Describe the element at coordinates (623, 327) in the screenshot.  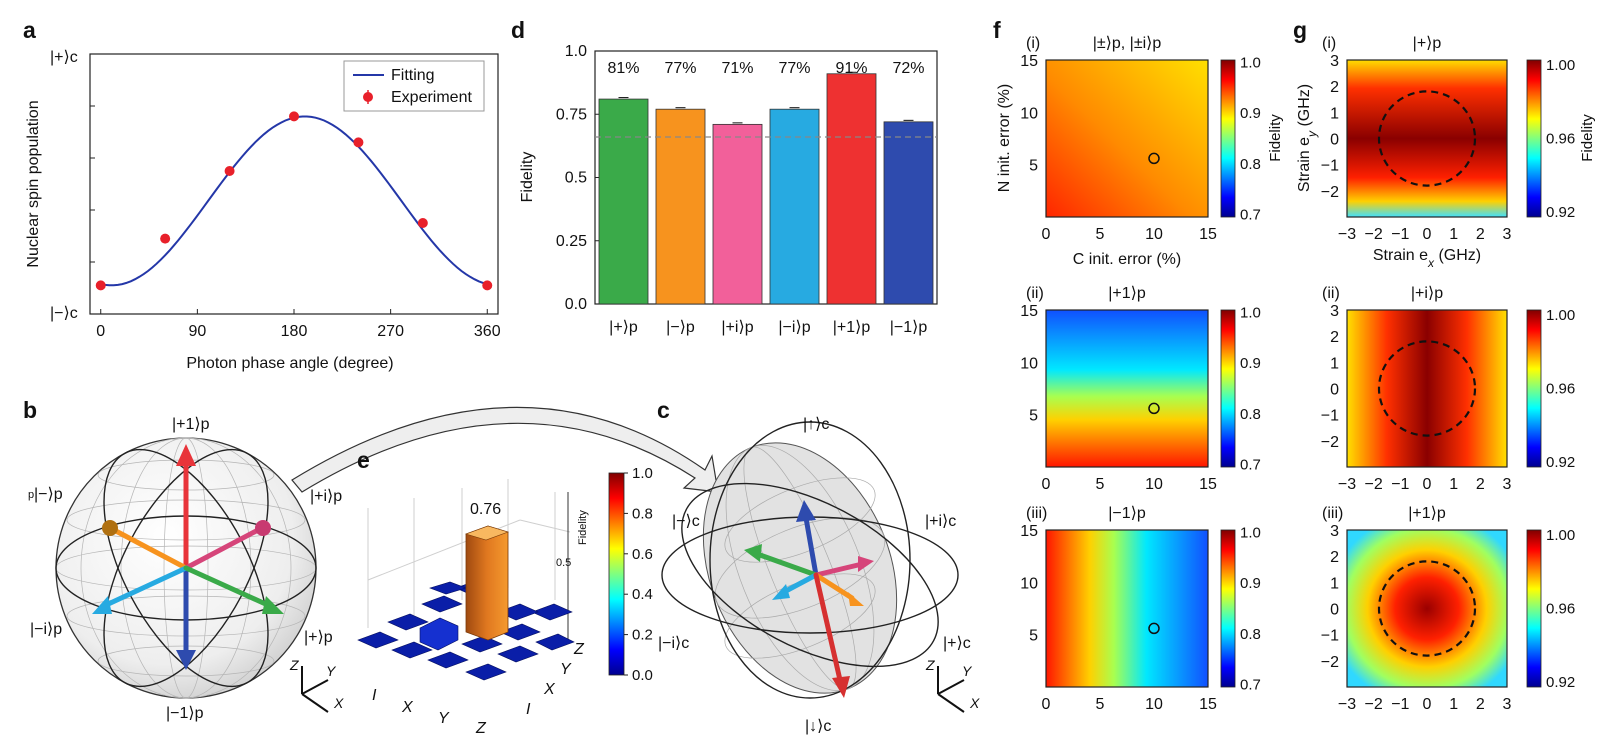
I see `panel-d-category-label: |+⟩p` at that location.